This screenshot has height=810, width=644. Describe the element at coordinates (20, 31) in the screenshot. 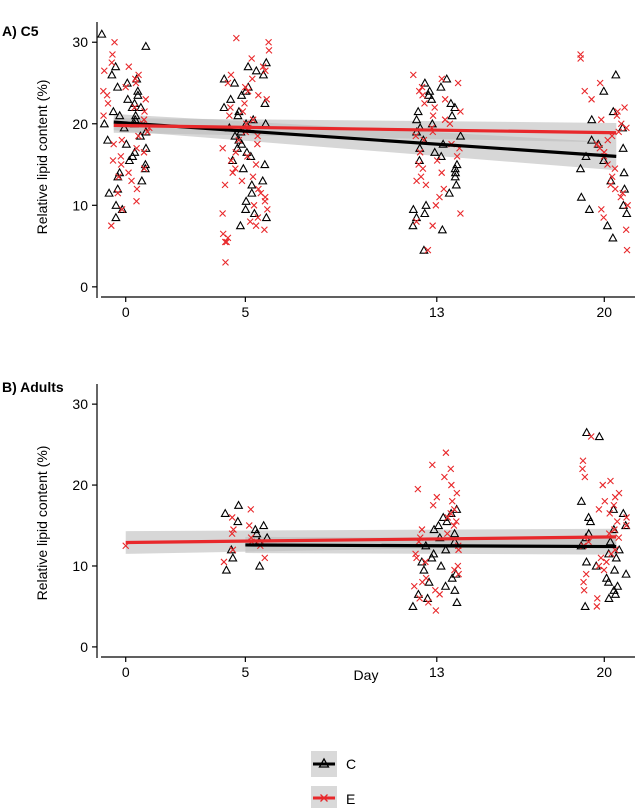

I see `panel-a-title: A) C5` at that location.